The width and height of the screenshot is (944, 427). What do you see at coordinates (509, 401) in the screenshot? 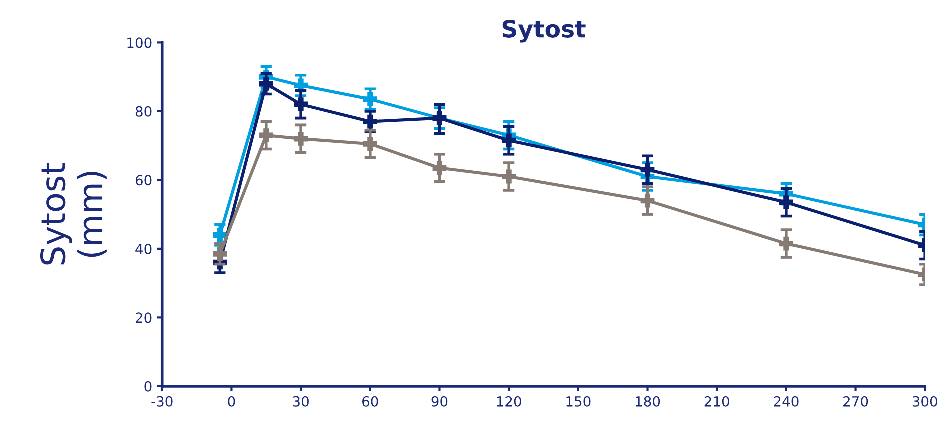
I see `x-tick-label: 120` at bounding box center [509, 401].